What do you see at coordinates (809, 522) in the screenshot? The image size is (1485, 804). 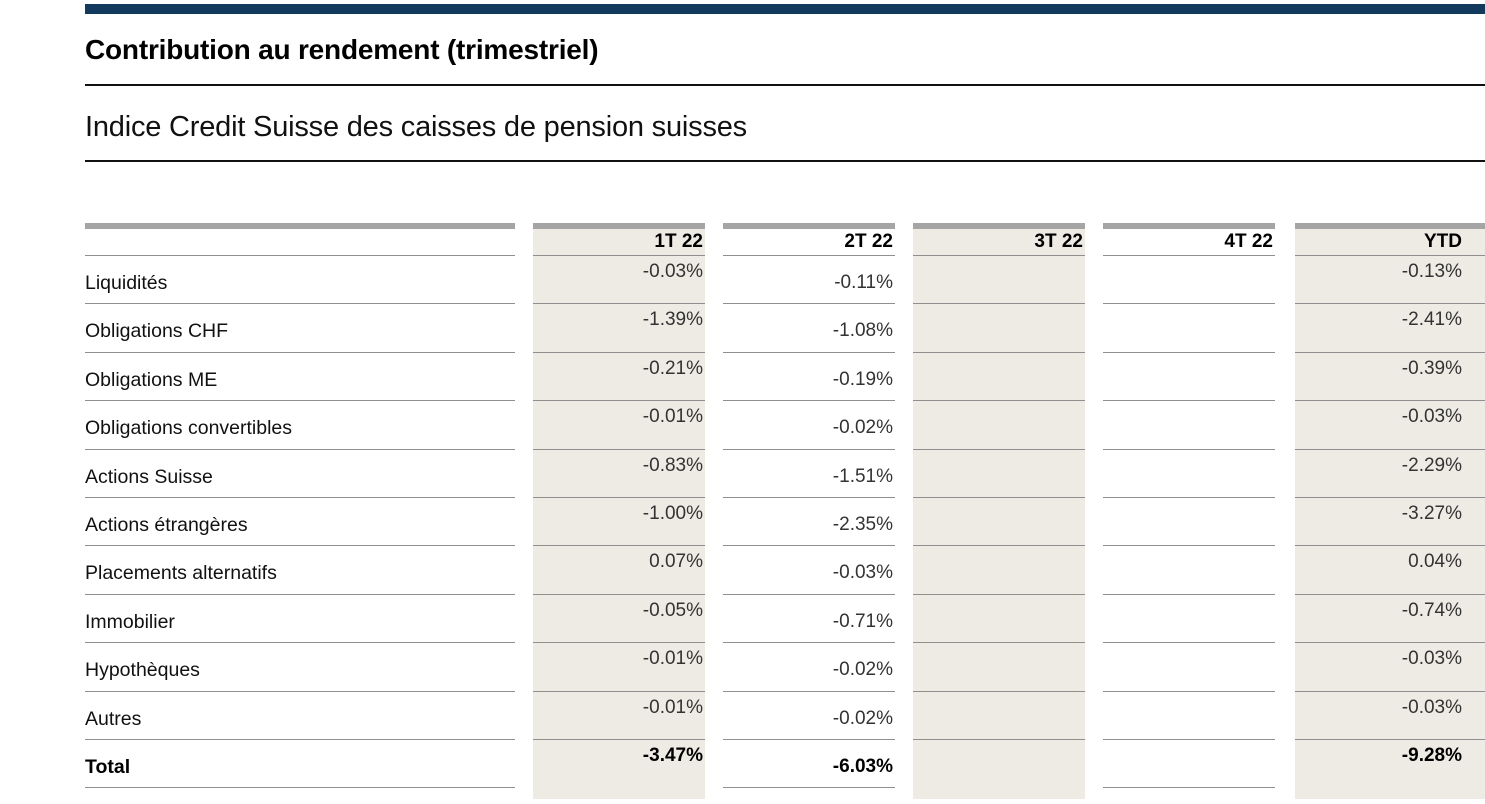 I see `value-cell: -2.35%` at bounding box center [809, 522].